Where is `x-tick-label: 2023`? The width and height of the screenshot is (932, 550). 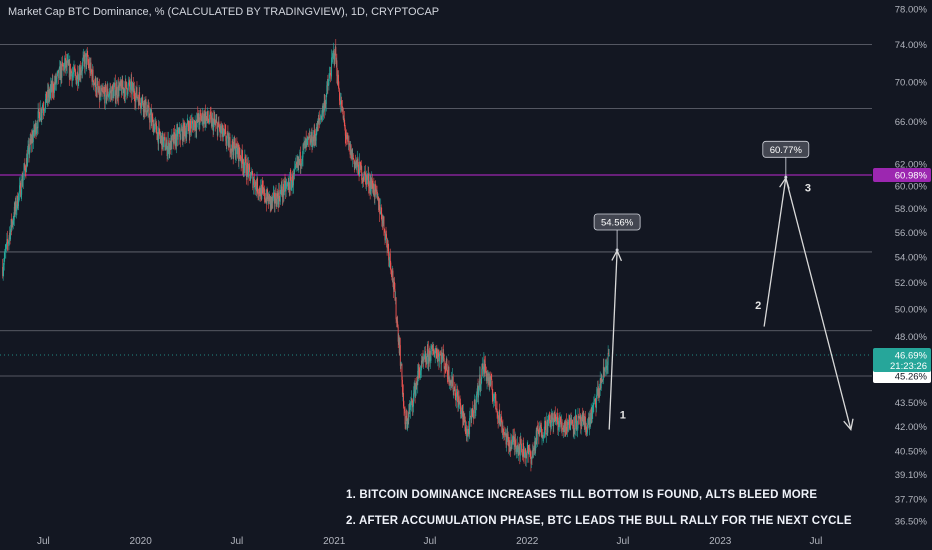
x-tick-label: 2023 is located at coordinates (720, 541).